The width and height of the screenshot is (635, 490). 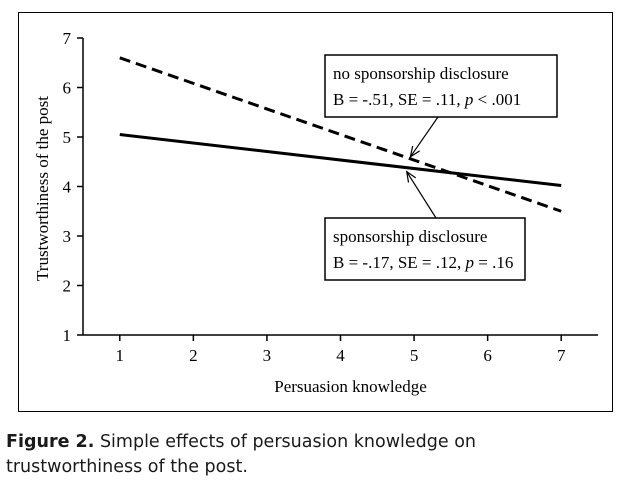 I want to click on x-tick-label: 3, so click(x=267, y=355).